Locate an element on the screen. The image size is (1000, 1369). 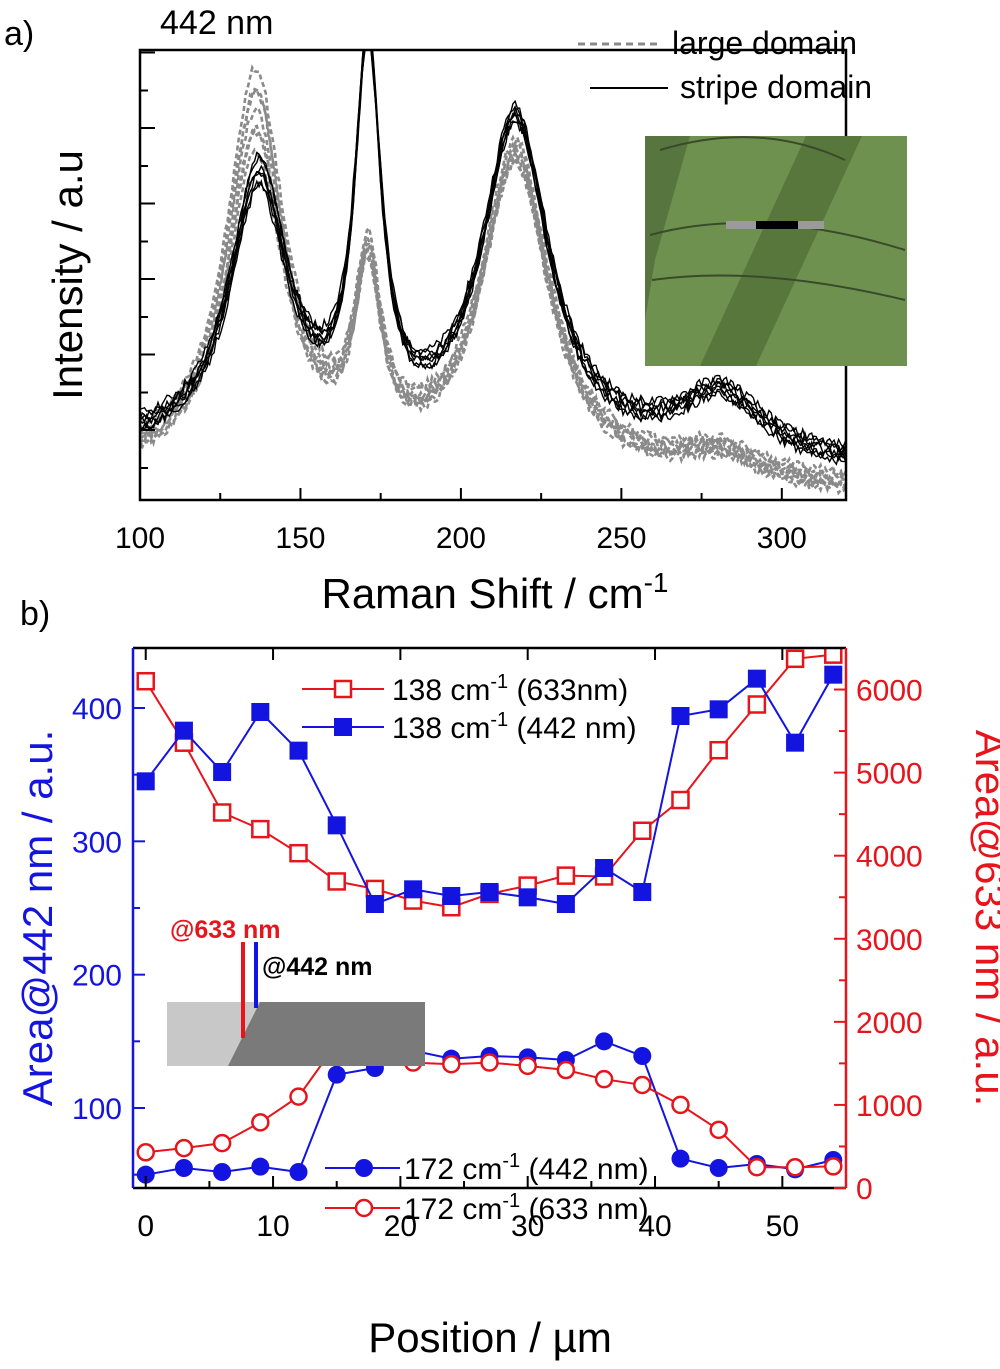
panel-b-right-y-ticks: 0 1000 2000 3000 4000 5000 6000 is located at coordinates (878, 940).